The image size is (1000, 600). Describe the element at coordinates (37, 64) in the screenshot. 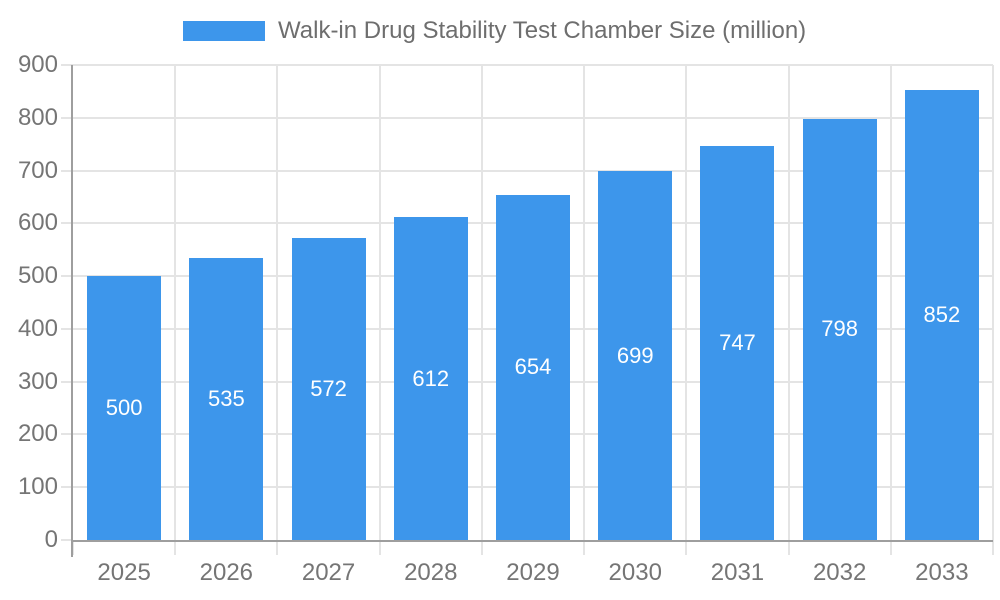

I see `y-tick-label: 900` at that location.